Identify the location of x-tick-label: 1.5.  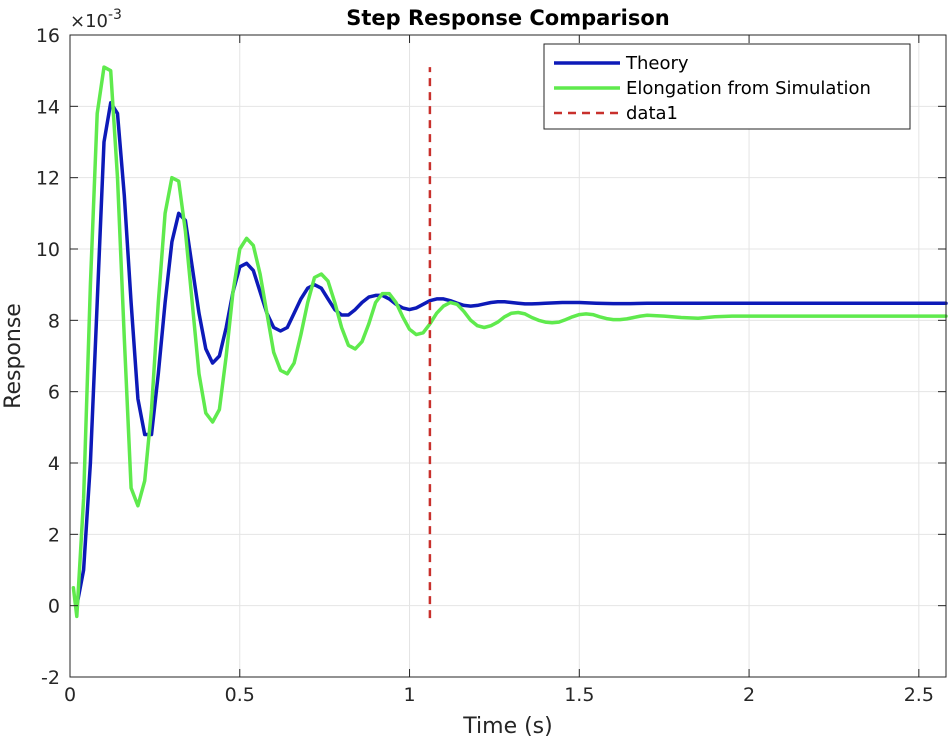
(579, 695).